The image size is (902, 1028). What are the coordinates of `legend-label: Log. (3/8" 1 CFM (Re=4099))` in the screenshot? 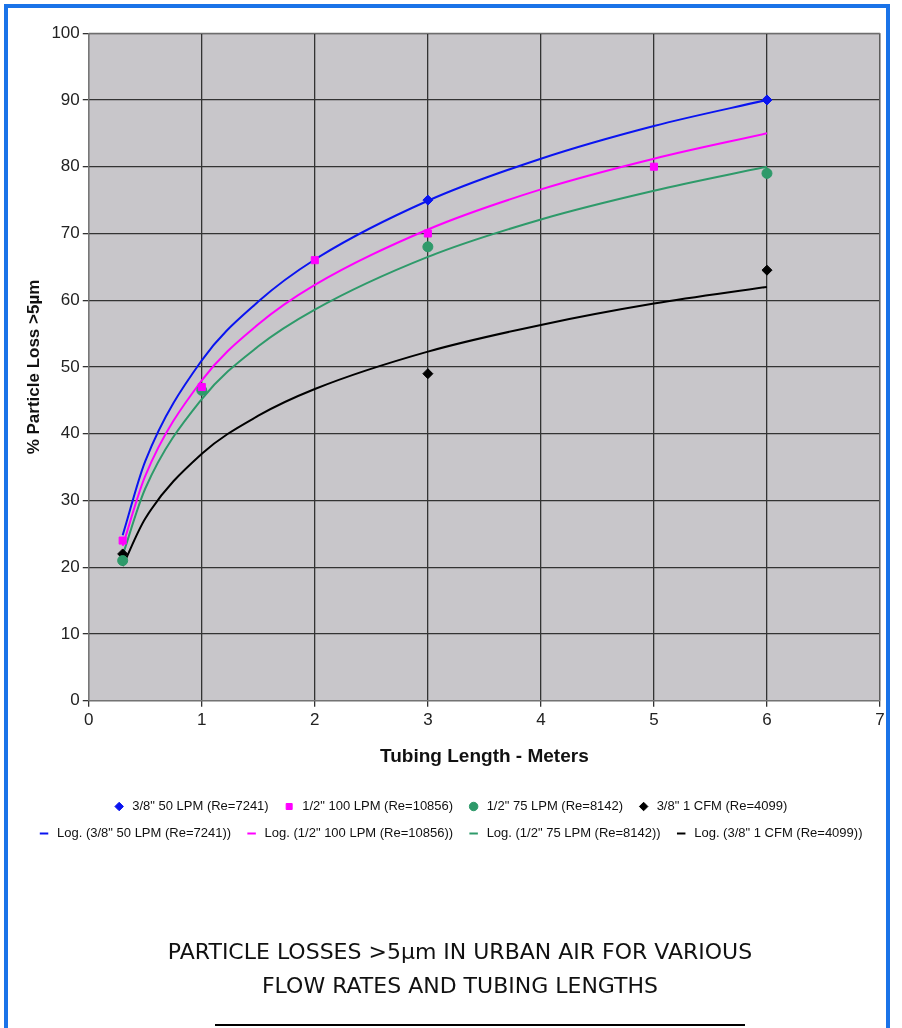 It's located at (778, 833).